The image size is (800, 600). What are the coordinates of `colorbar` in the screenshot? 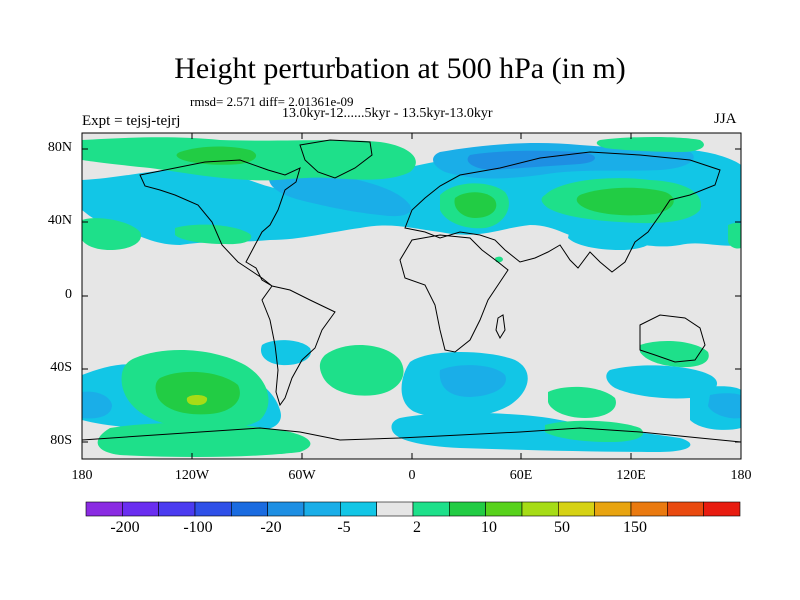 It's located at (413, 509).